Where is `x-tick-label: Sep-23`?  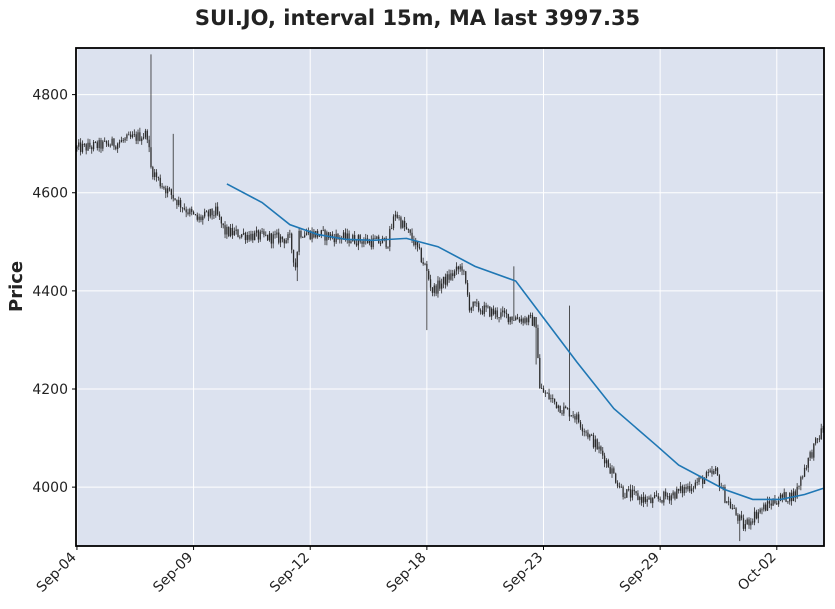 x-tick-label: Sep-23 is located at coordinates (523, 573).